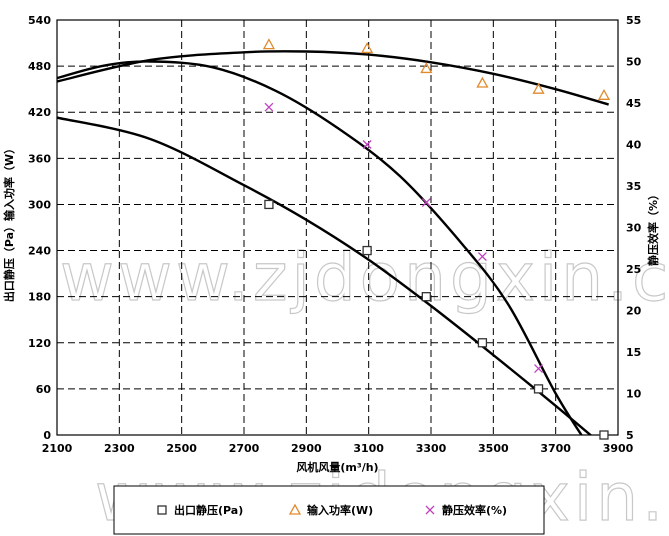 The height and width of the screenshot is (536, 669). What do you see at coordinates (39, 343) in the screenshot?
I see `y-left-tick-label: 120` at bounding box center [39, 343].